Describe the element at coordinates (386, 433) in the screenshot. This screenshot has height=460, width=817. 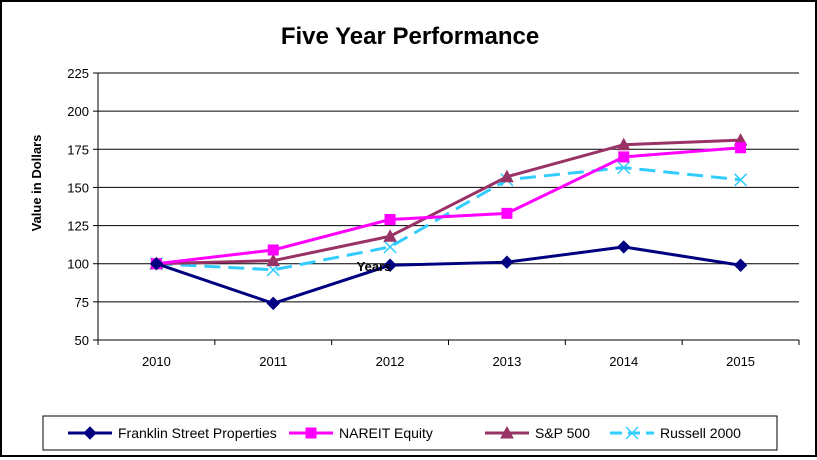
I see `legend-label: NAREIT Equity` at that location.